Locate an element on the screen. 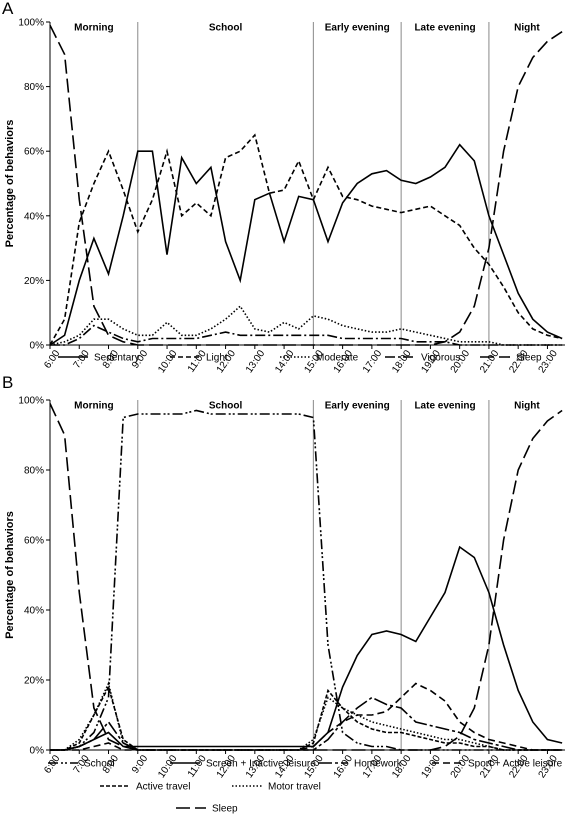  legend-label: Screen + Inactive leisure is located at coordinates (261, 764).